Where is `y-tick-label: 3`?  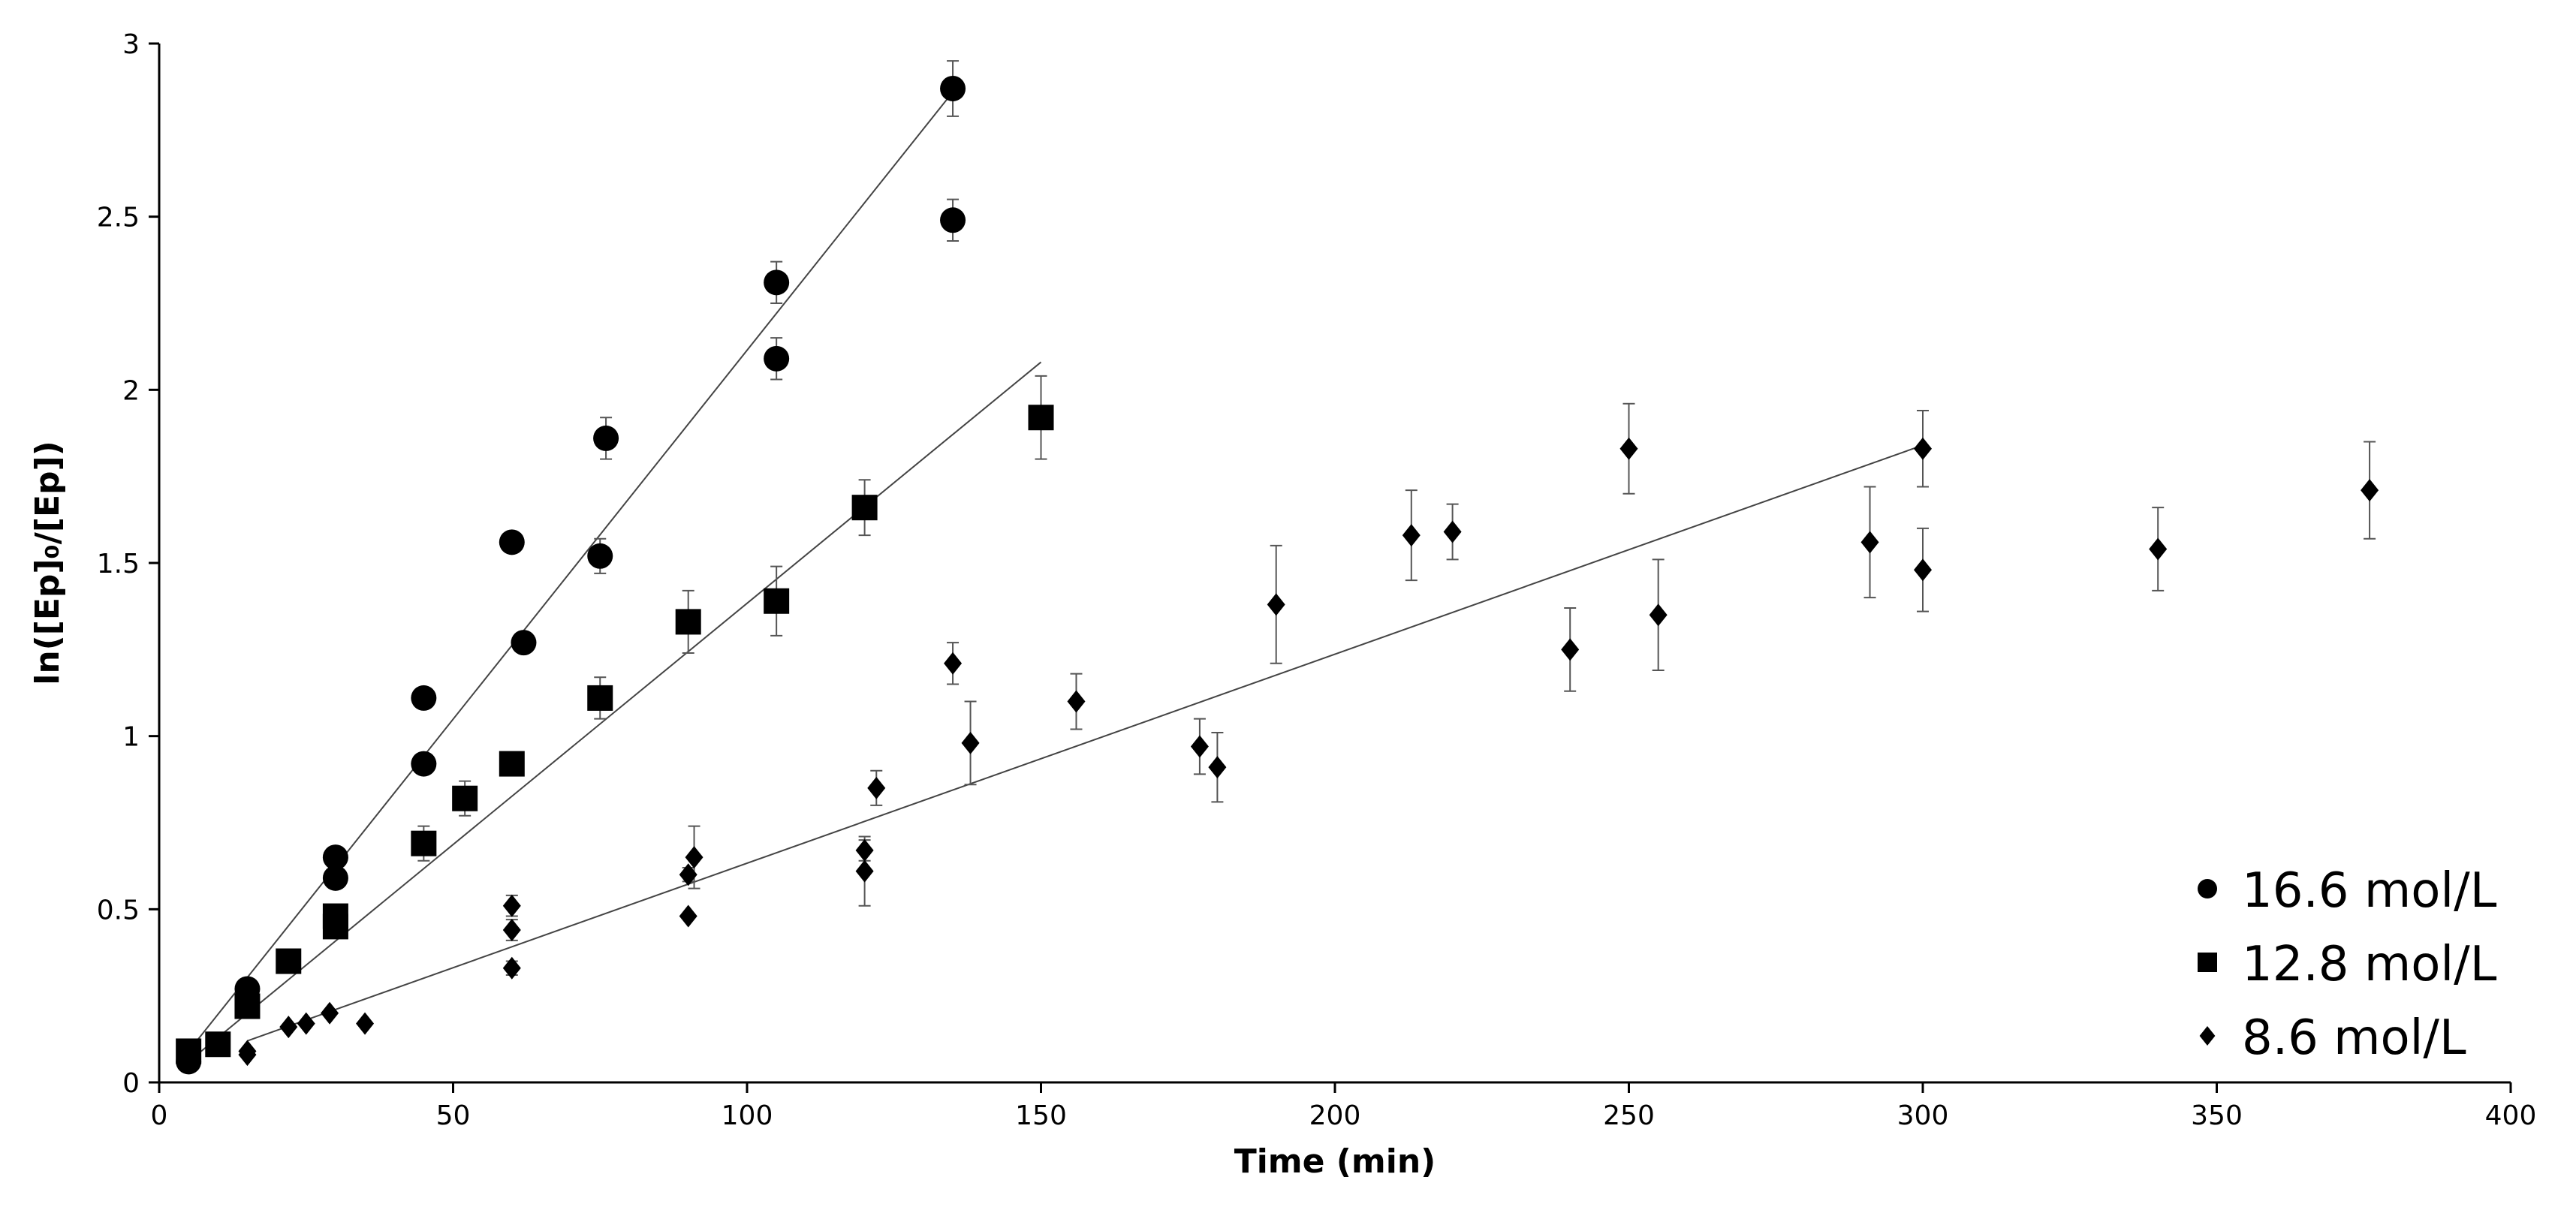
y-tick-label: 3 is located at coordinates (131, 44).